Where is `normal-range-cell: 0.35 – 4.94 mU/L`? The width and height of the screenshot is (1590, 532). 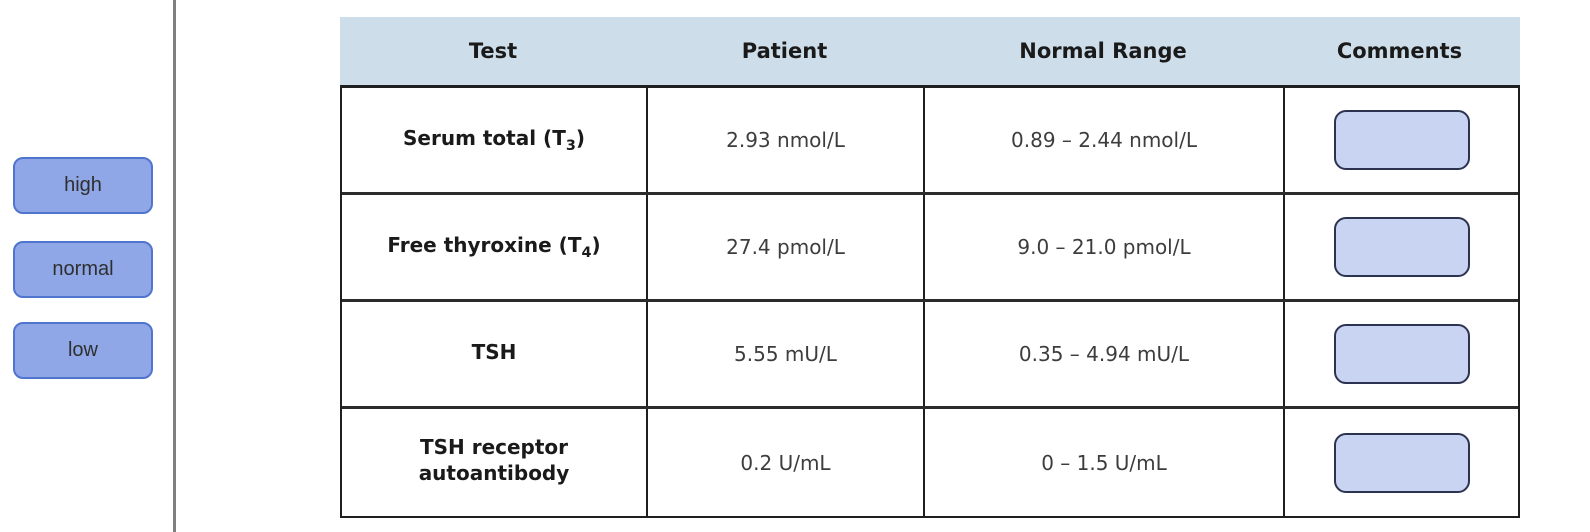 normal-range-cell: 0.35 – 4.94 mU/L is located at coordinates (1105, 354).